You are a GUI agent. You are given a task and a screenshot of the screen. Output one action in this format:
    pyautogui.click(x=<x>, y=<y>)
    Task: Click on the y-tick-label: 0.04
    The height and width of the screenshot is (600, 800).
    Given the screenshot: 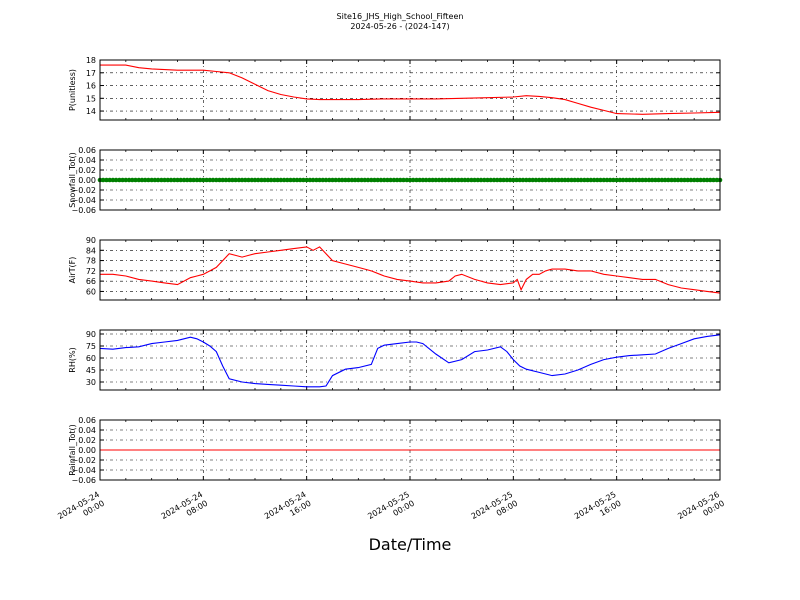 What is the action you would take?
    pyautogui.click(x=87, y=430)
    